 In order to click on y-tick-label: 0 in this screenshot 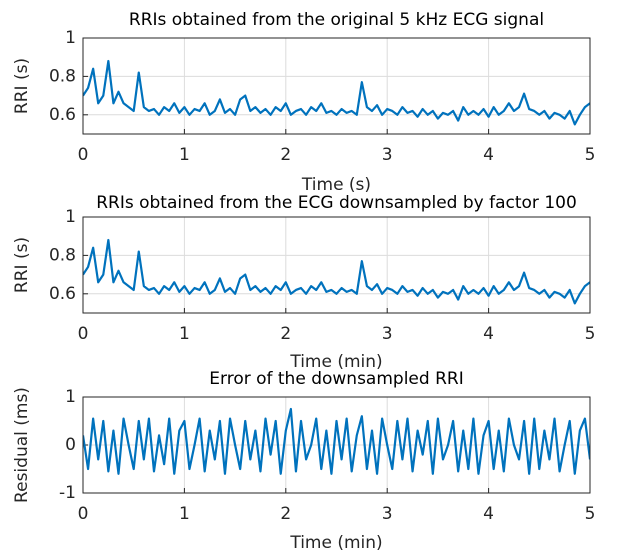, I will do `click(70, 445)`.